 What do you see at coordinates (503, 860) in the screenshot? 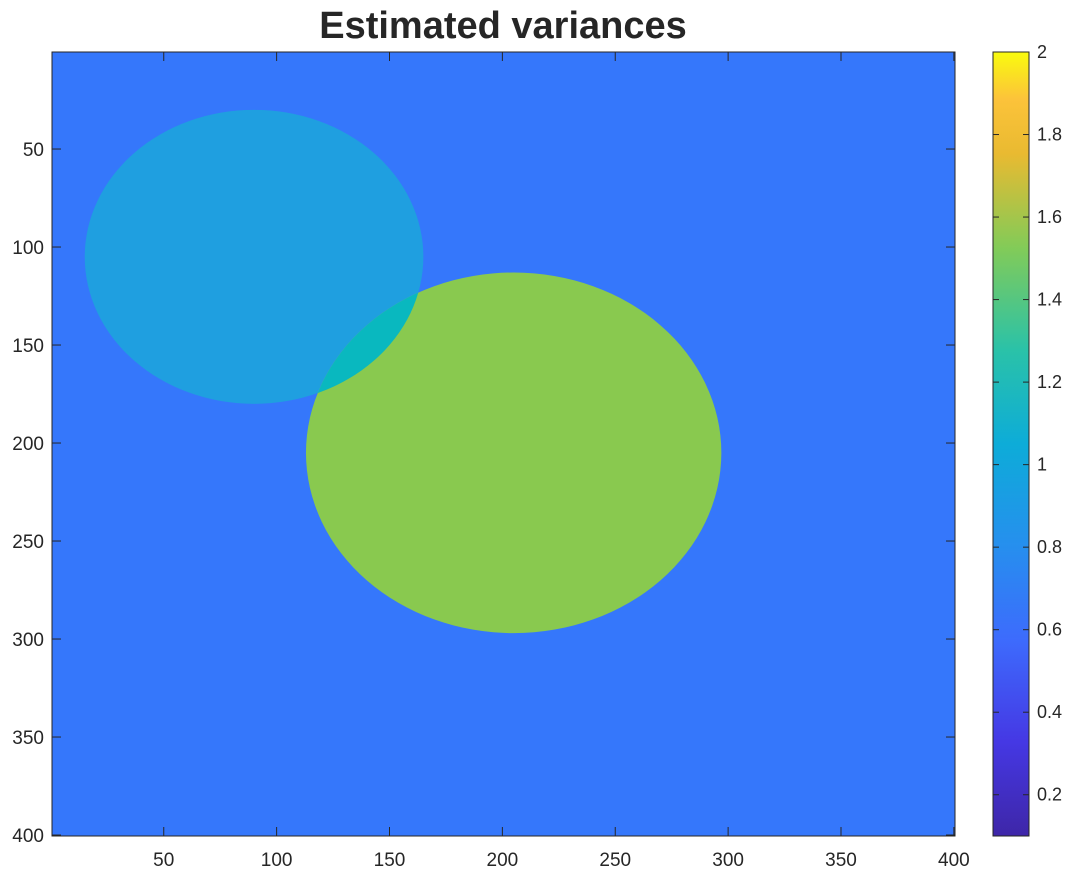
I see `x-tick-label: 200` at bounding box center [503, 860].